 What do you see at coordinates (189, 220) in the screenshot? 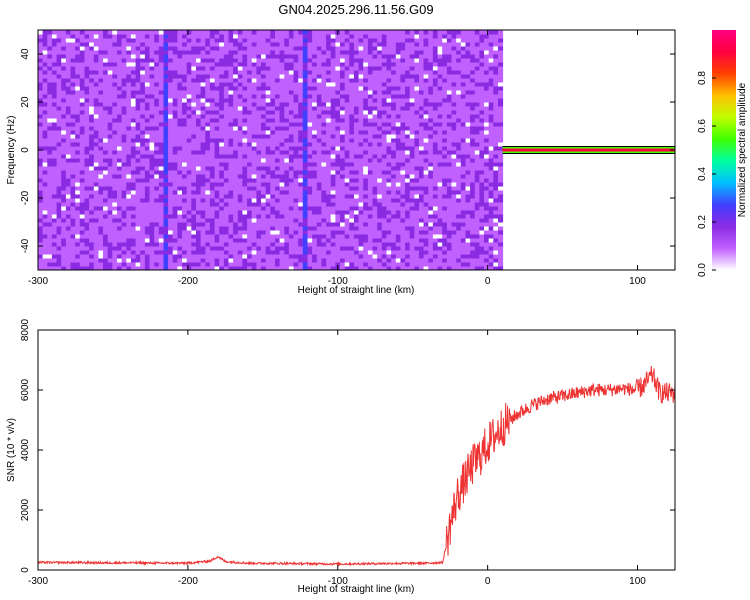
I see `heatmap-cell-1932` at bounding box center [189, 220].